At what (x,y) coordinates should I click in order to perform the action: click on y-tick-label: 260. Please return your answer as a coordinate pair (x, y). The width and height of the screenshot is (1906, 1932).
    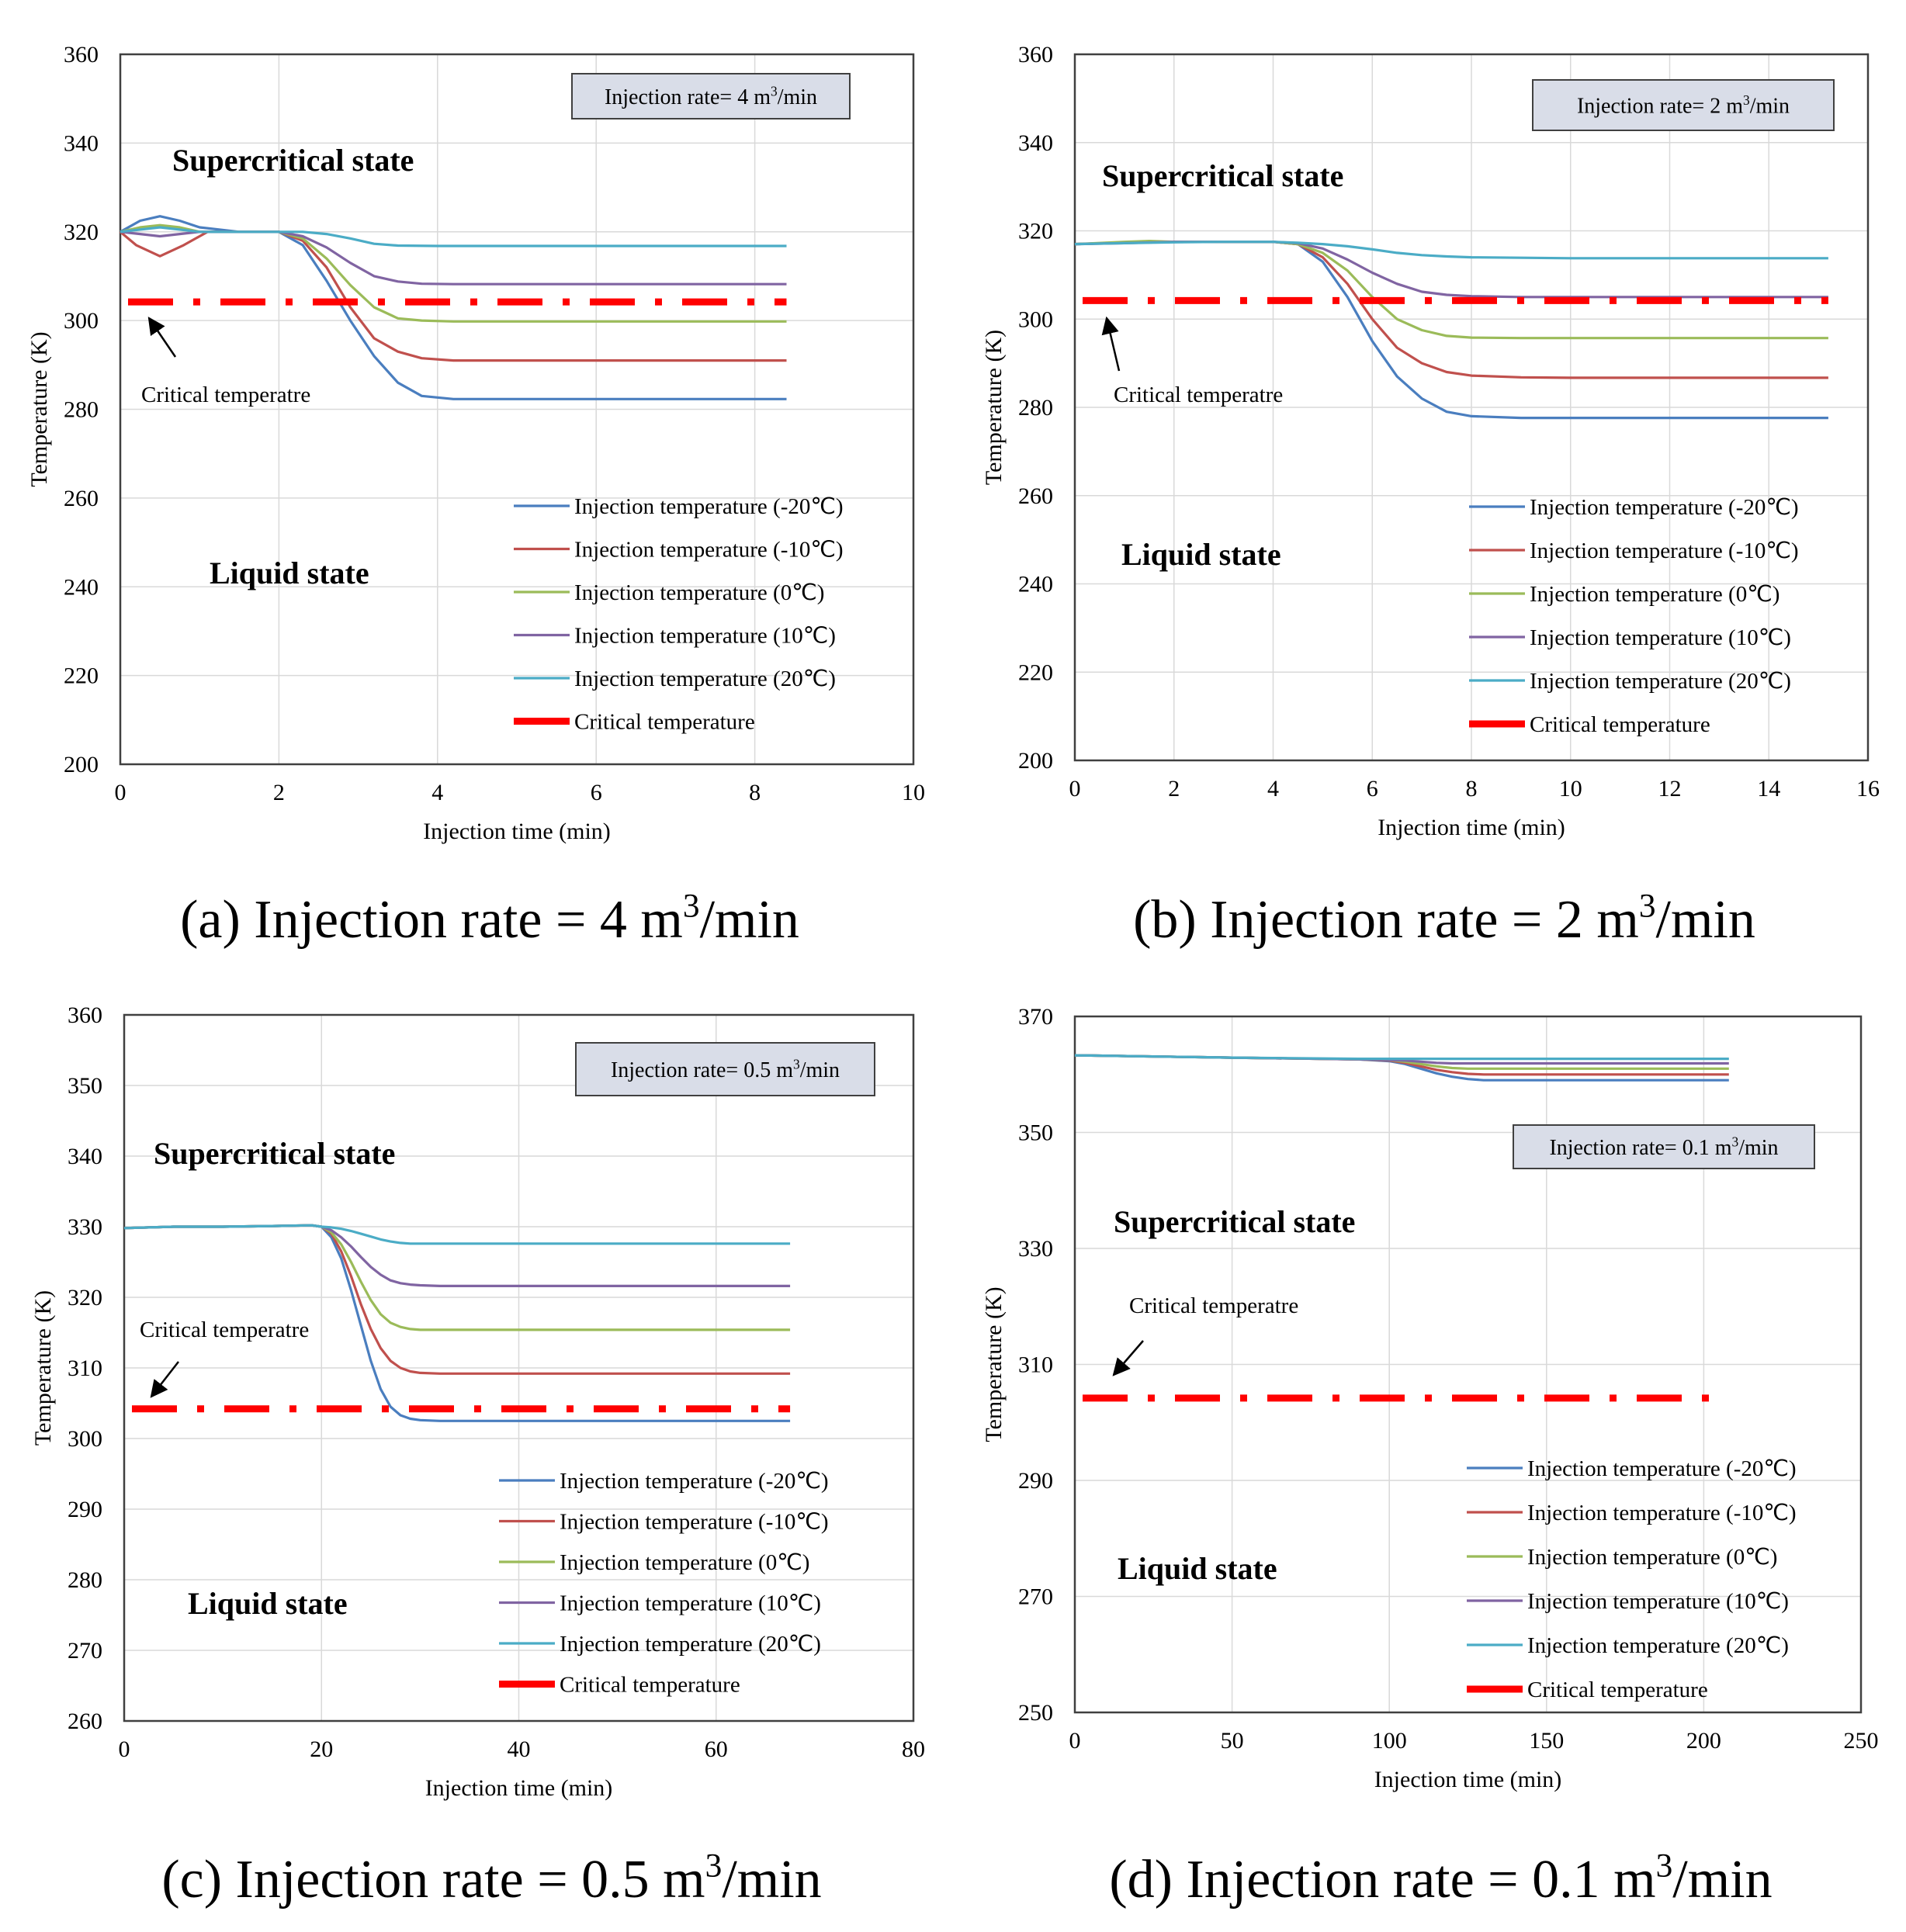
    Looking at the image, I should click on (81, 498).